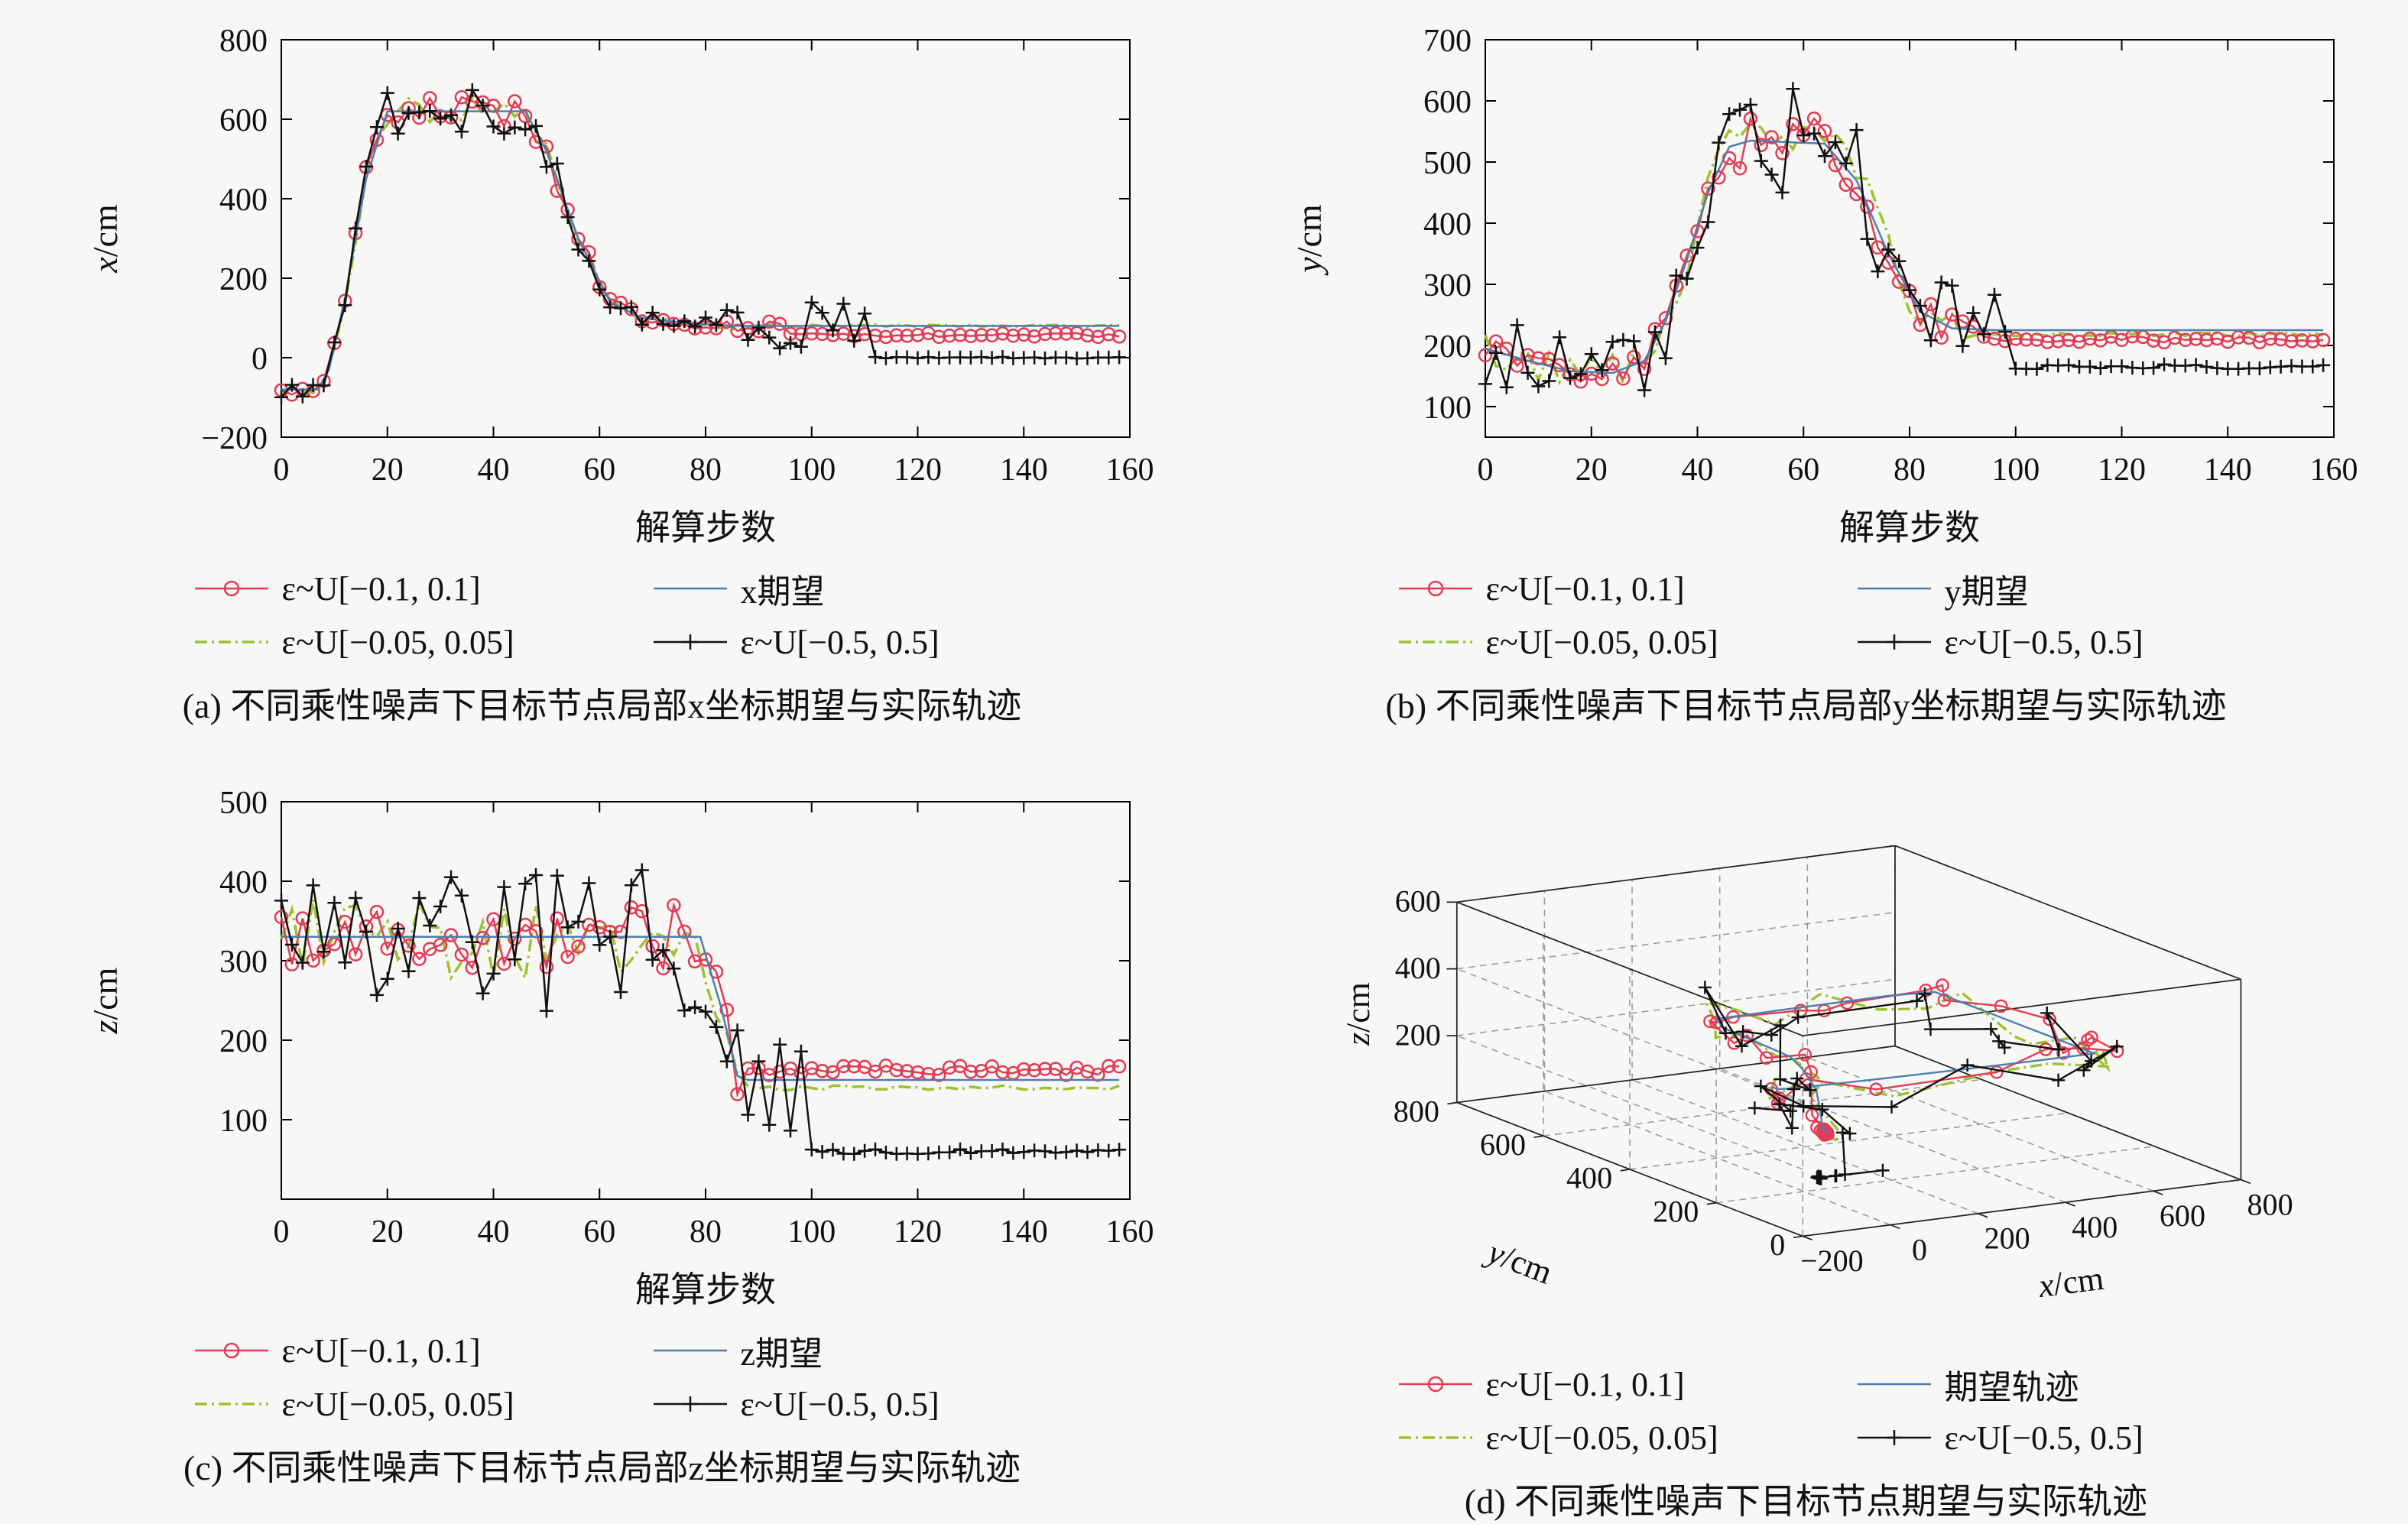 Image resolution: width=2408 pixels, height=1524 pixels. What do you see at coordinates (235, 438) in the screenshot?
I see `svg-text: −200` at bounding box center [235, 438].